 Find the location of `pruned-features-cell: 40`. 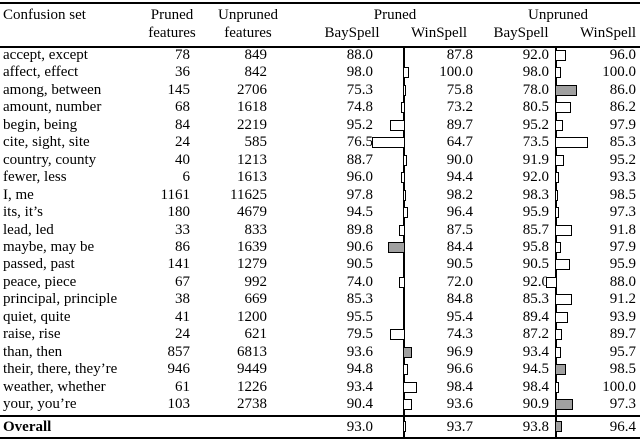

pruned-features-cell: 40 is located at coordinates (182, 159).